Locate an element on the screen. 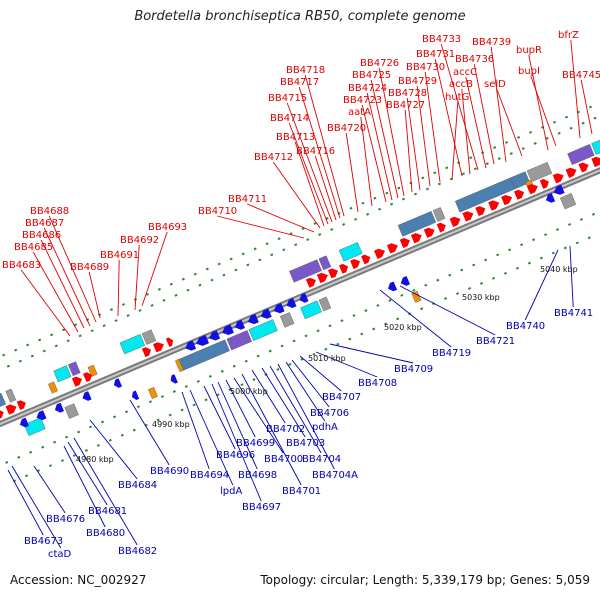  reverse-gene-label: BB4699 is located at coordinates (255, 443).